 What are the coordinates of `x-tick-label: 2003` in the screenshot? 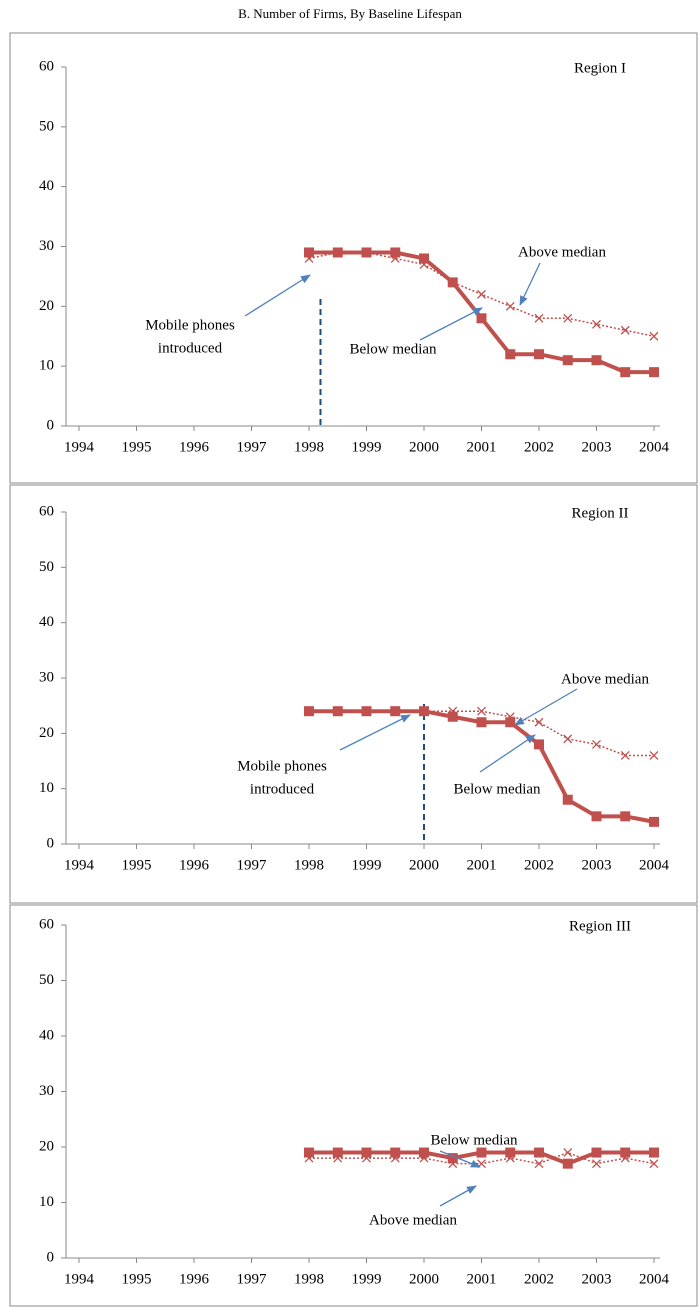 It's located at (597, 1279).